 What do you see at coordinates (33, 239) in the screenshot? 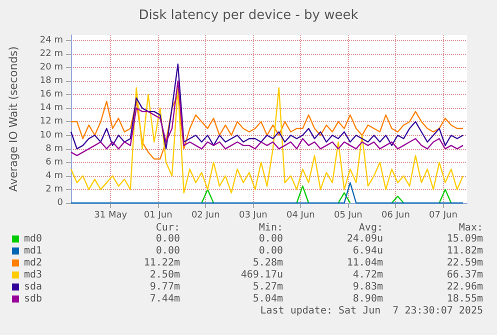
I see `legend-label: md0` at bounding box center [33, 239].